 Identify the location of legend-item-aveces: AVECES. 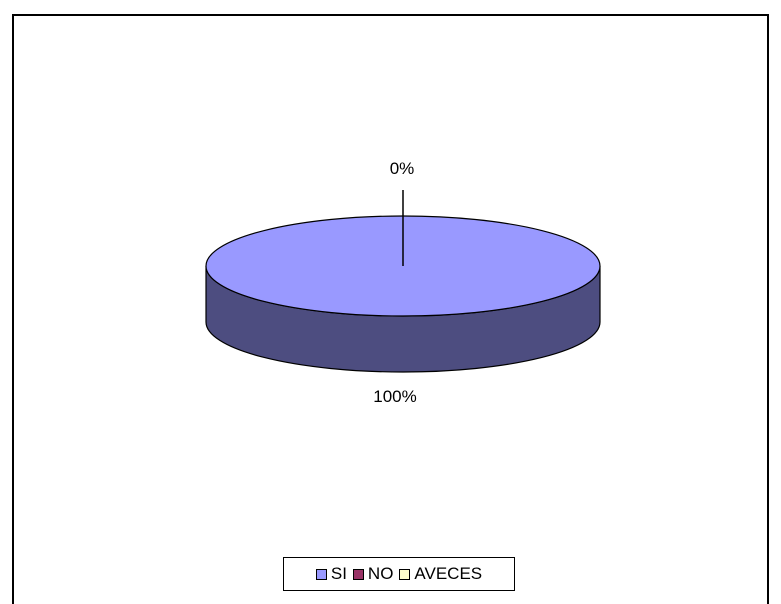
(440, 574).